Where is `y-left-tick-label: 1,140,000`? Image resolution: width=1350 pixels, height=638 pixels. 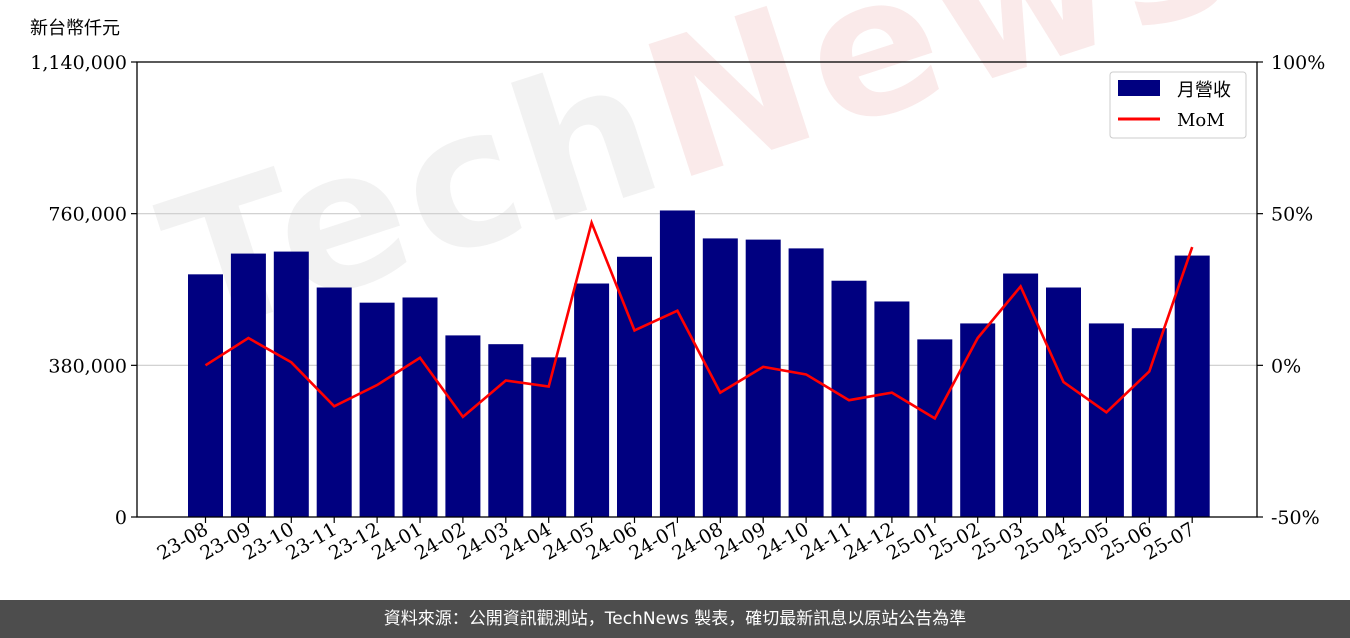 y-left-tick-label: 1,140,000 is located at coordinates (78, 63).